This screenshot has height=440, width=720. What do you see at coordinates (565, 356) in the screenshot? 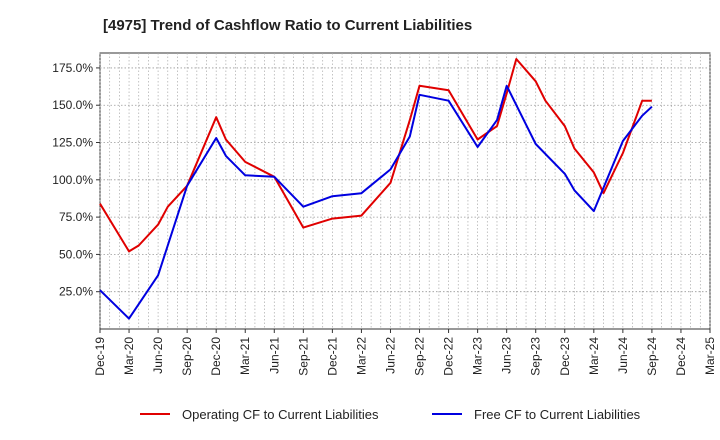
I see `x-tick-label: Dec-23` at bounding box center [565, 356].